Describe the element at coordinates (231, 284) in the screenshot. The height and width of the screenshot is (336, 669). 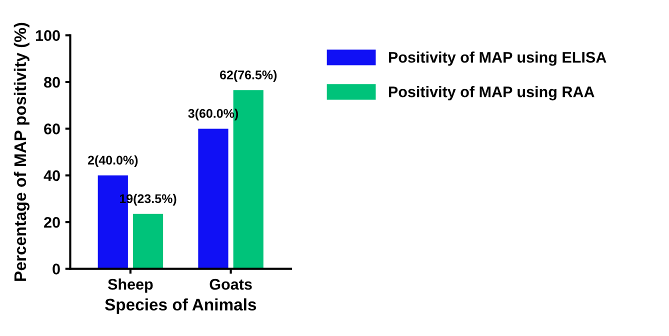
I see `x-tick-label: Goats` at that location.